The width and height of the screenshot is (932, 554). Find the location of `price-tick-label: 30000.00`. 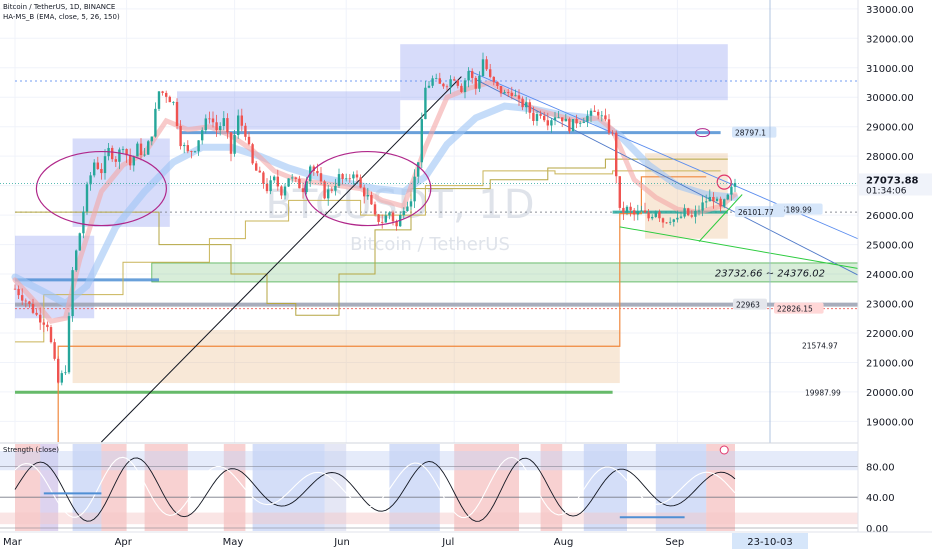

price-tick-label: 30000.00 is located at coordinates (890, 98).